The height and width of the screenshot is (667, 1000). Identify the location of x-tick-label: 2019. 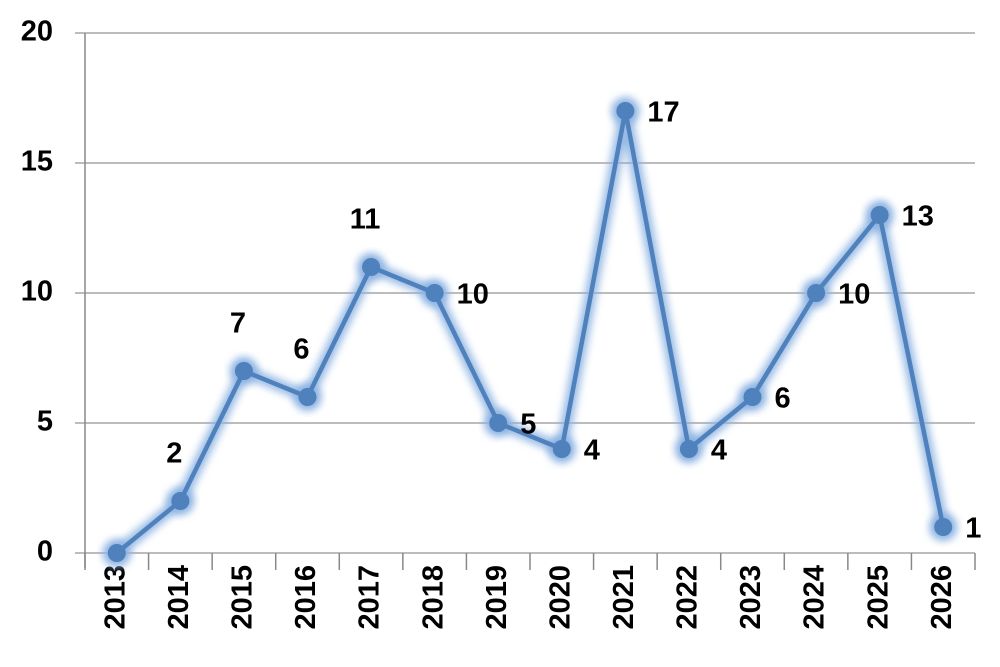
(497, 597).